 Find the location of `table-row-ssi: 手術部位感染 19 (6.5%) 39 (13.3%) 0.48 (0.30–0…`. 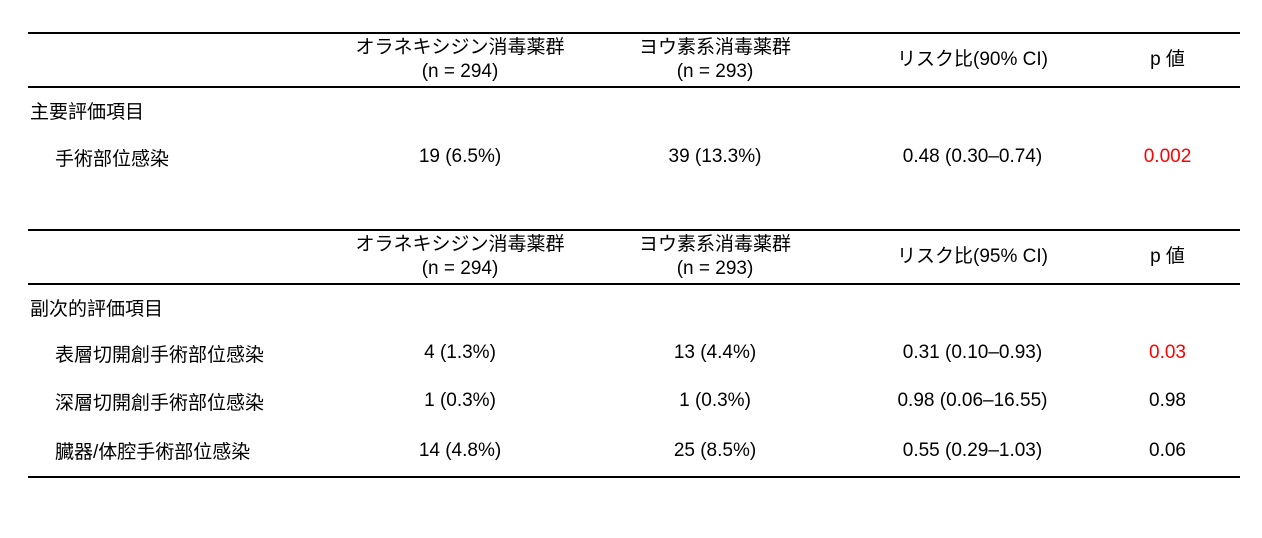

table-row-ssi: 手術部位感染 19 (6.5%) 39 (13.3%) 0.48 (0.30–0… is located at coordinates (634, 157).